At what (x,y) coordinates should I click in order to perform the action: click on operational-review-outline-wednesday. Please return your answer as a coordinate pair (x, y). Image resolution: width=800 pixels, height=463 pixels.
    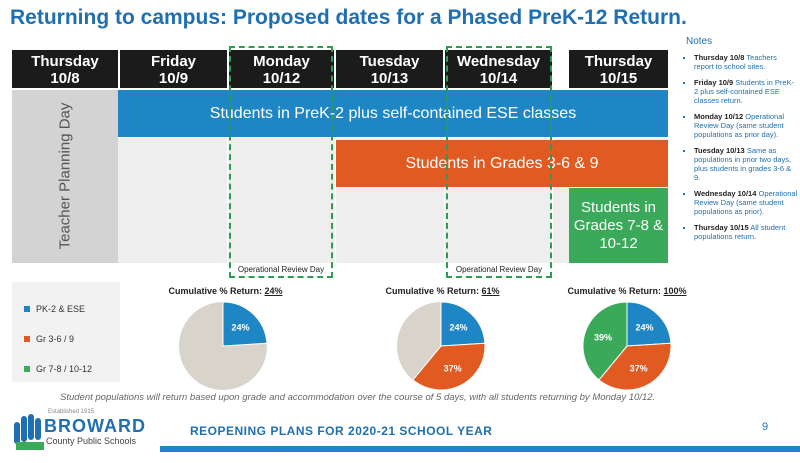
    Looking at the image, I should click on (499, 162).